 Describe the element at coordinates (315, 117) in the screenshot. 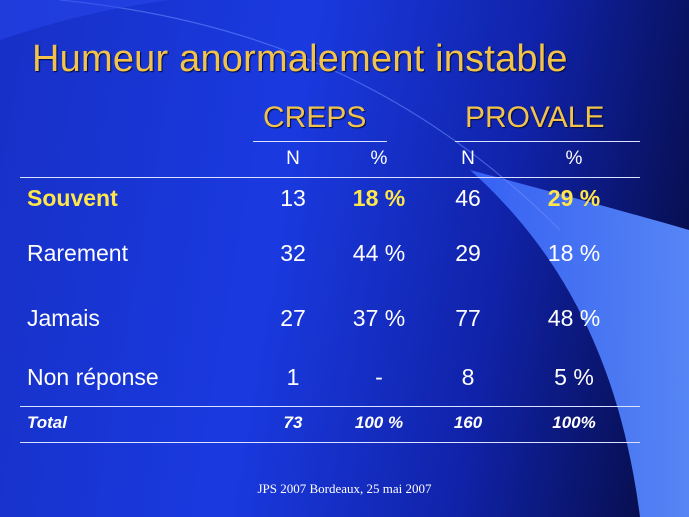

I see `group-header-creps: CREPS` at that location.